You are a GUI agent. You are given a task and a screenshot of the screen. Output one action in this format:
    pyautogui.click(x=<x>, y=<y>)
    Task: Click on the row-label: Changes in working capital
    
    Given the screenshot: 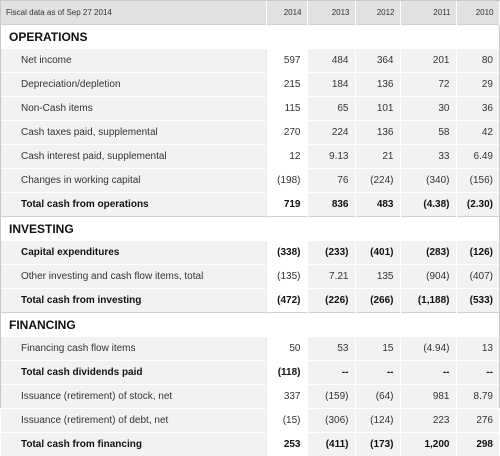 What is the action you would take?
    pyautogui.click(x=133, y=181)
    